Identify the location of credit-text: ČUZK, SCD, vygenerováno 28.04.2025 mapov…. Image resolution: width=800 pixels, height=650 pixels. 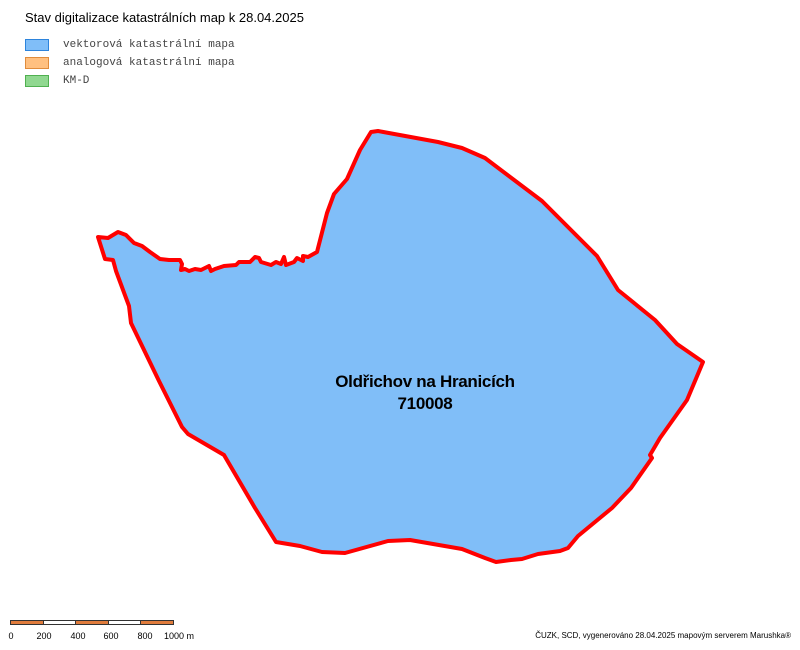
(663, 635).